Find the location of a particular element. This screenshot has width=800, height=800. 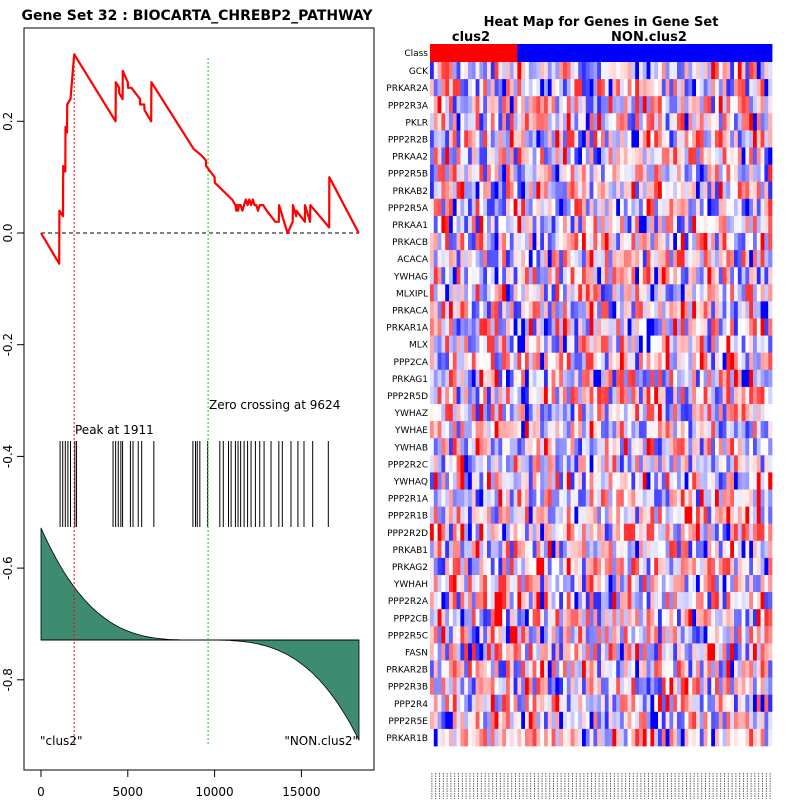

gene-label: PRKAG1 is located at coordinates (410, 380).